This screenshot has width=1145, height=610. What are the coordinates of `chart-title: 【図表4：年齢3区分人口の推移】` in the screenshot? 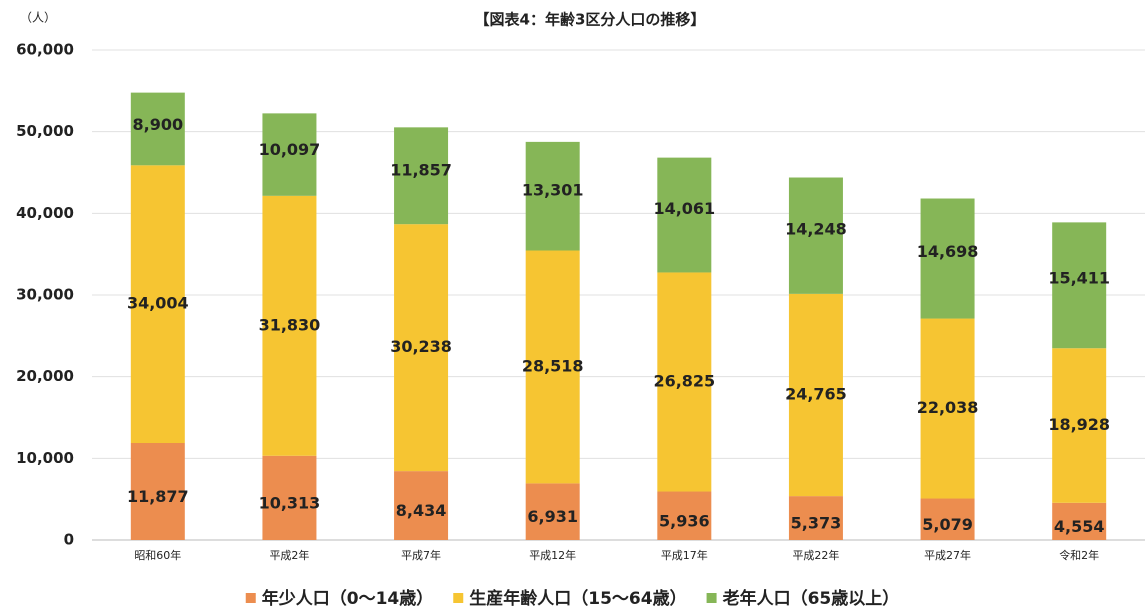 It's located at (590, 20).